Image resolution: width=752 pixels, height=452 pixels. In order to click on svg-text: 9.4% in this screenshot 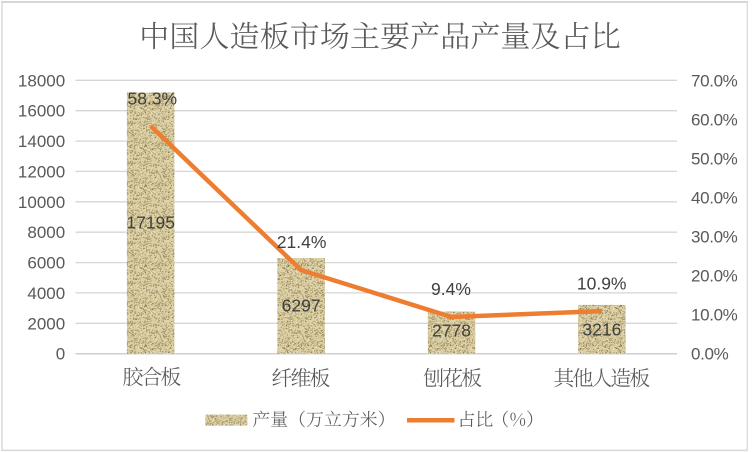, I will do `click(451, 289)`.